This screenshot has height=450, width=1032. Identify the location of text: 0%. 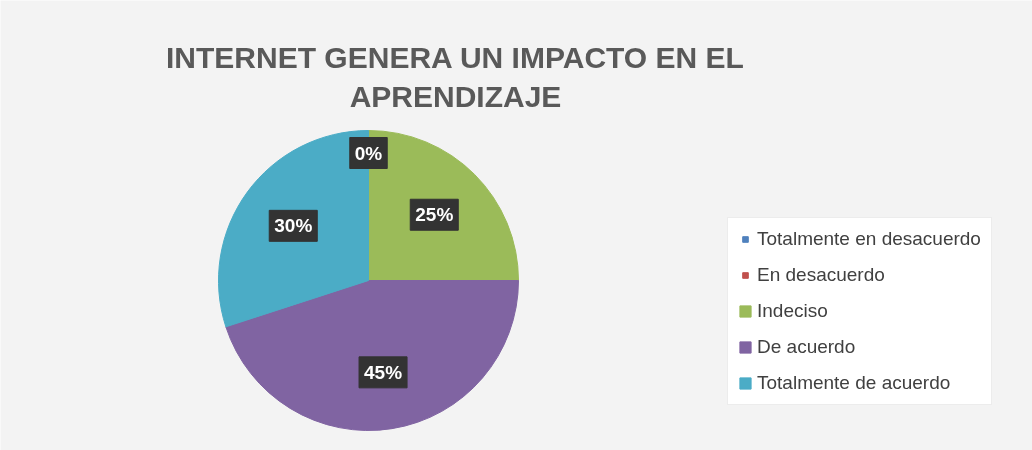
(368, 153).